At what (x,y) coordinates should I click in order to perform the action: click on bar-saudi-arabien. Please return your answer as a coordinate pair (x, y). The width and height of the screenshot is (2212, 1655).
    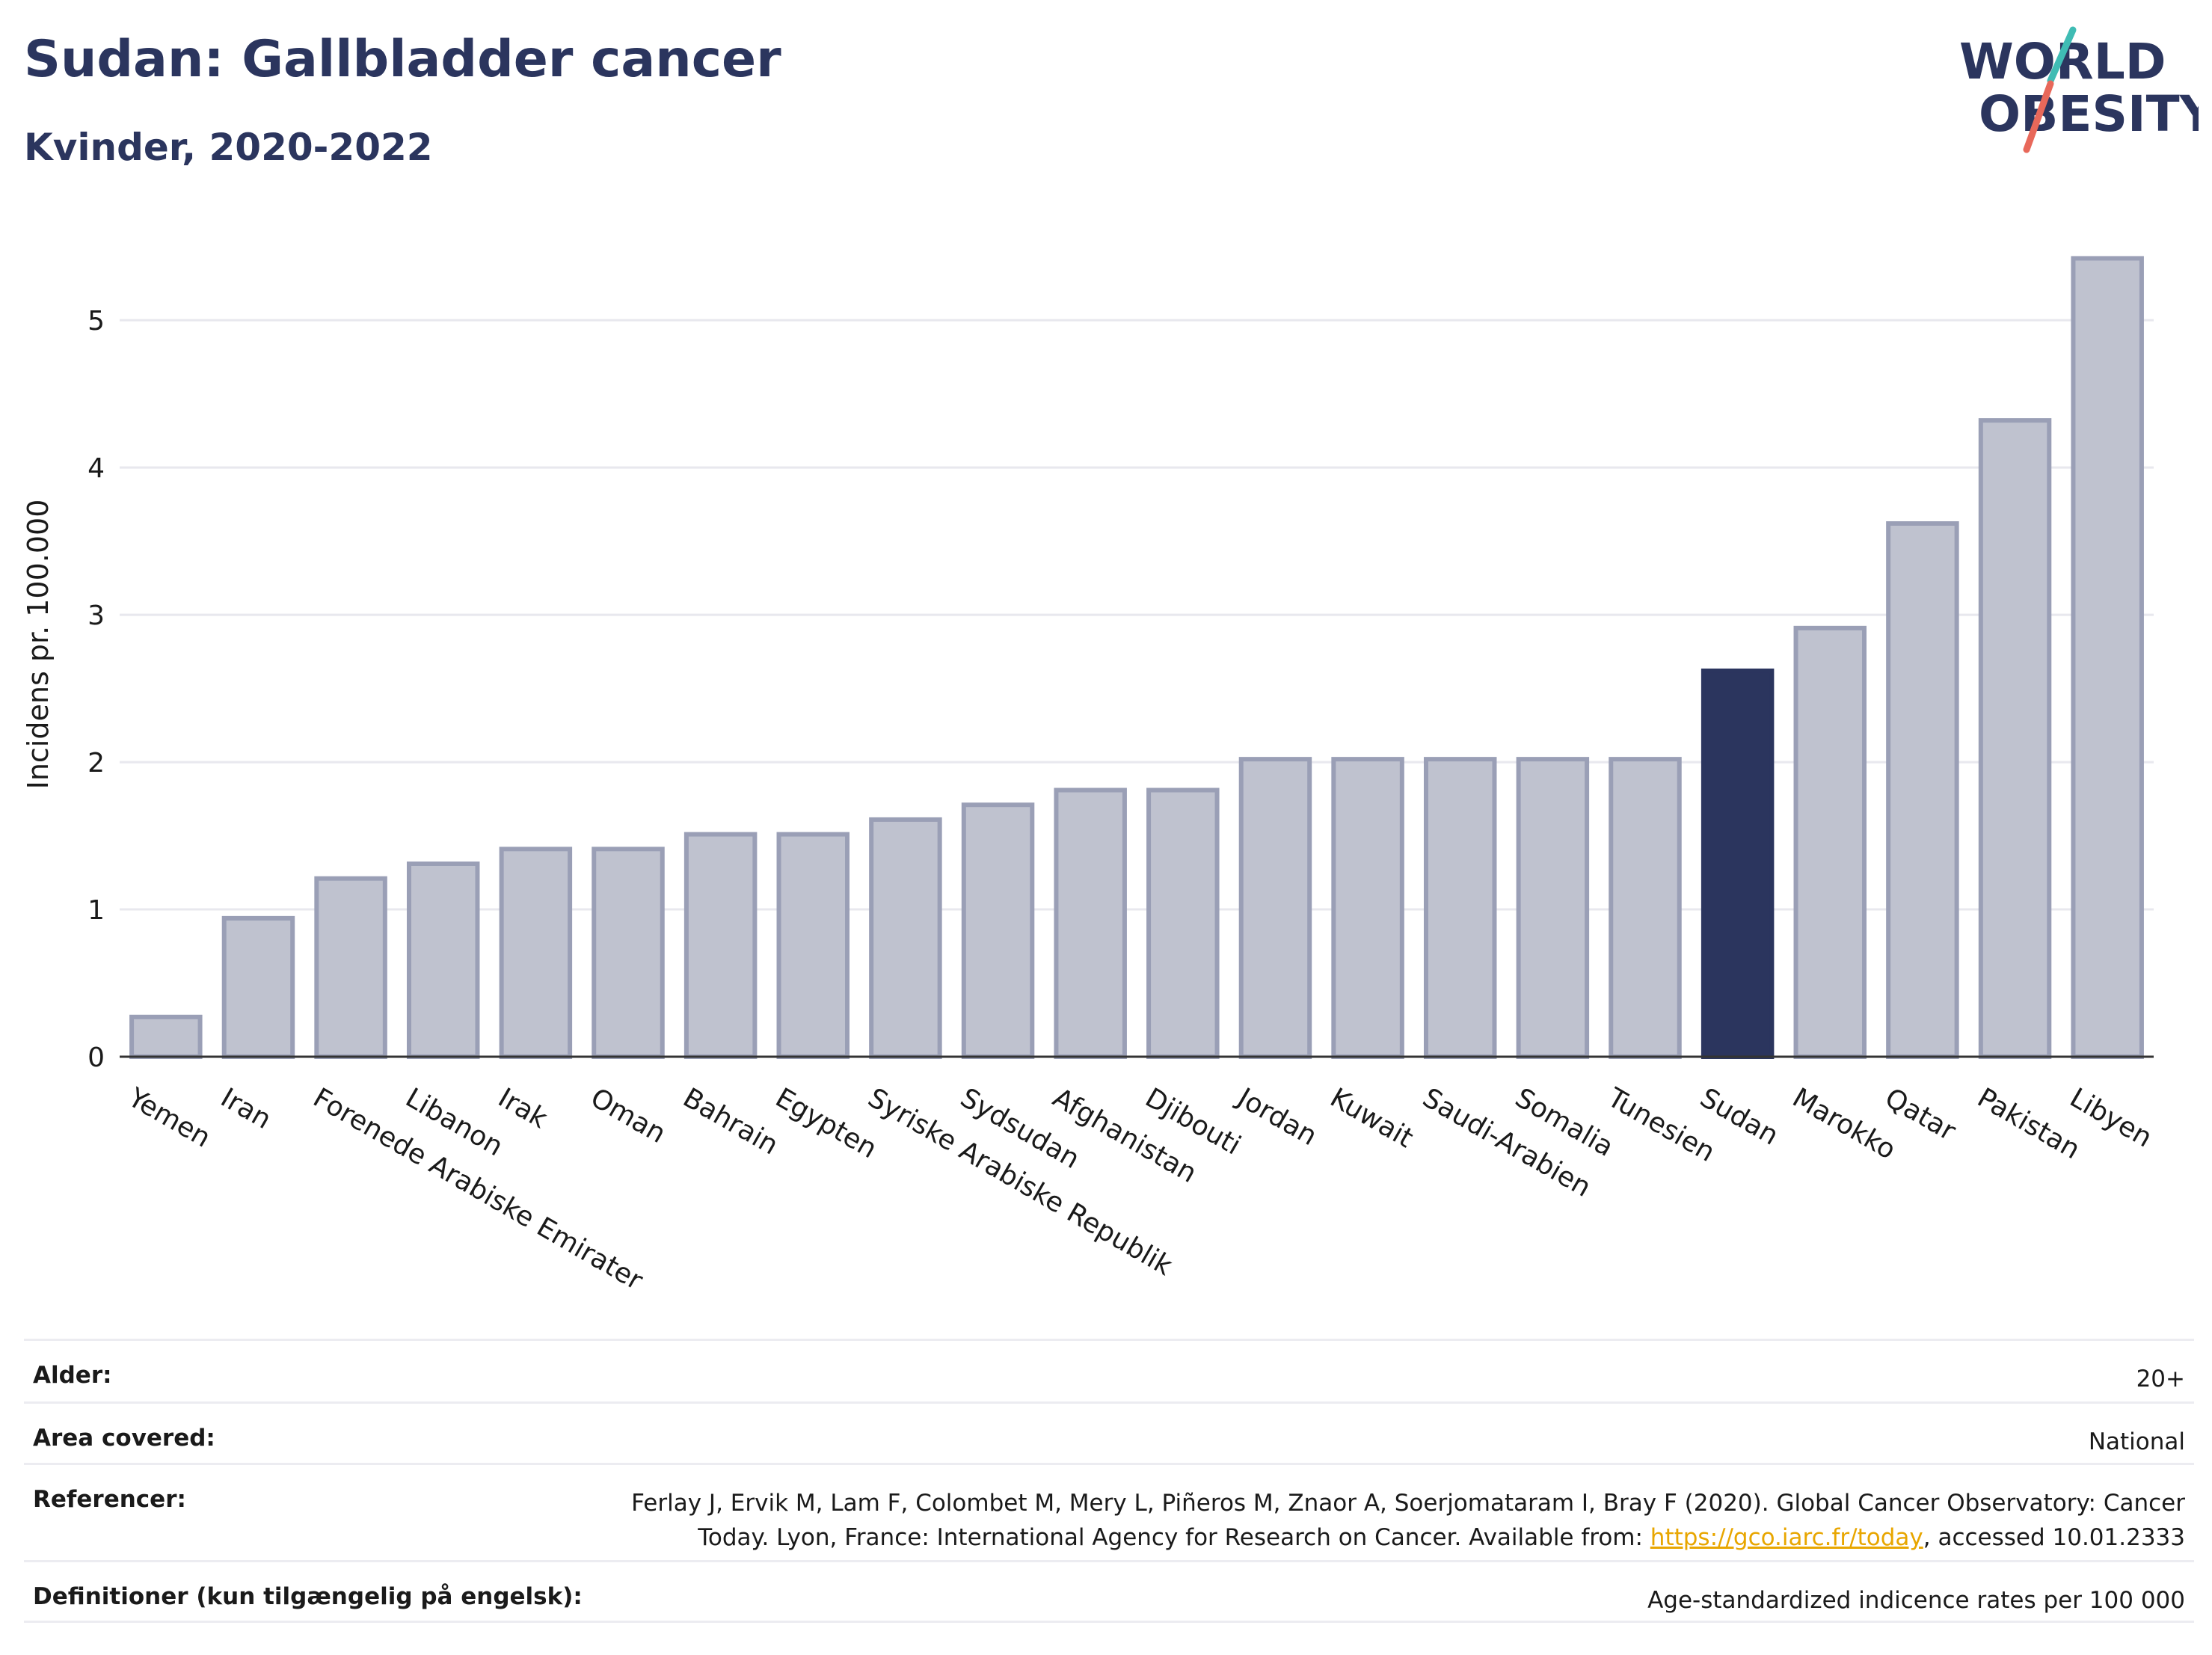
    Looking at the image, I should click on (1460, 908).